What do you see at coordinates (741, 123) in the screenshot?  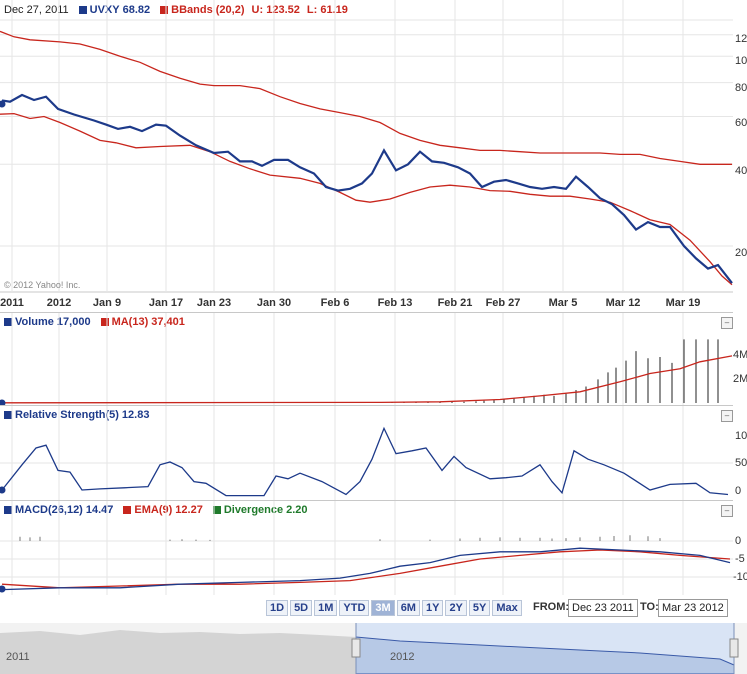 I see `y-tick-60: 60` at bounding box center [741, 123].